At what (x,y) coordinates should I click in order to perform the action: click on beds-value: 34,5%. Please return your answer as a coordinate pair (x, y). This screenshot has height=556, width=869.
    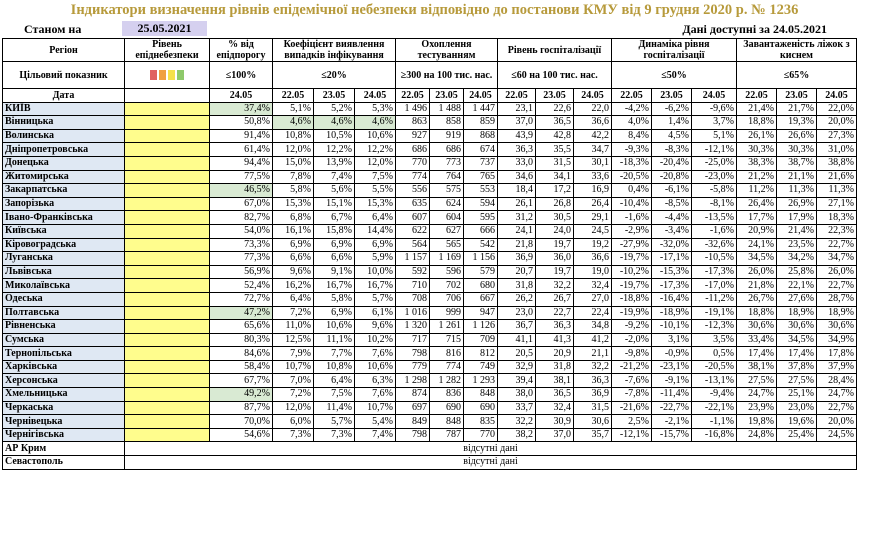
    Looking at the image, I should click on (796, 340).